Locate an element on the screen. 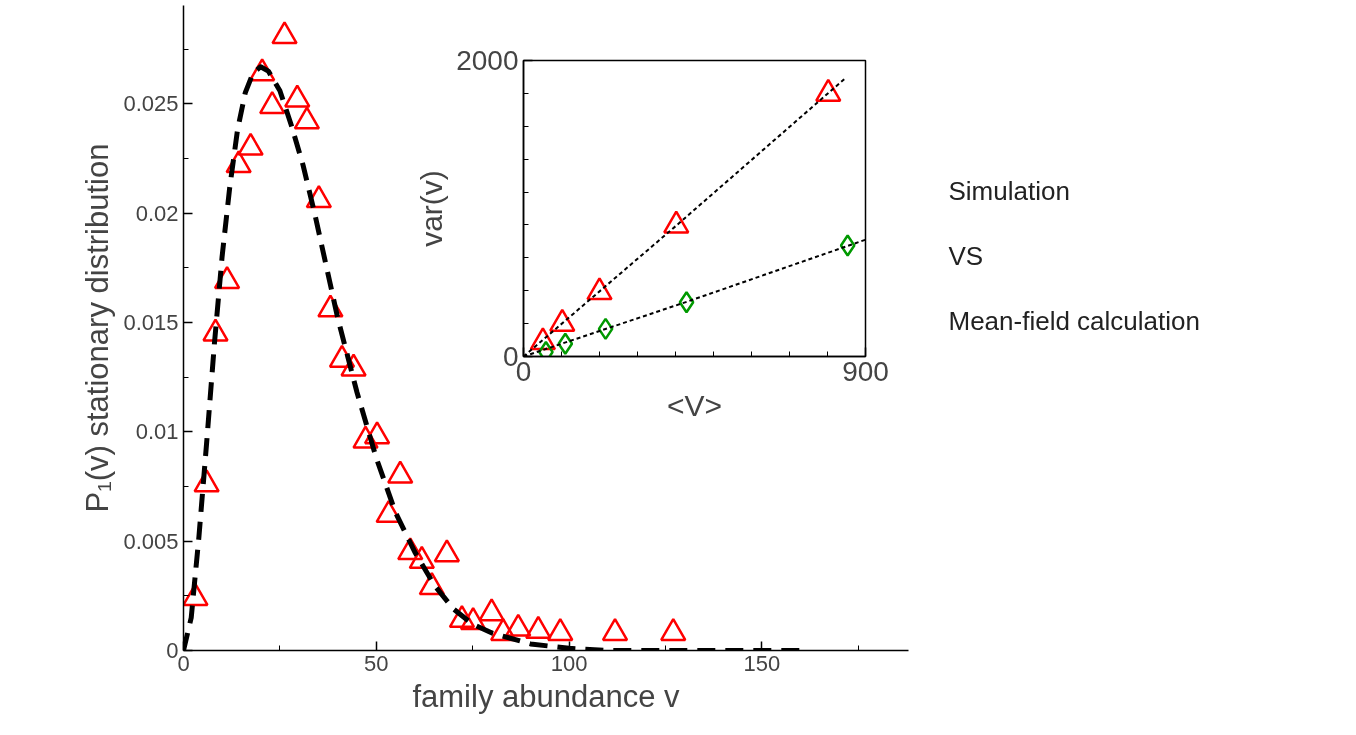 This screenshot has height=735, width=1356. x-axis-title: <V> is located at coordinates (694, 405).